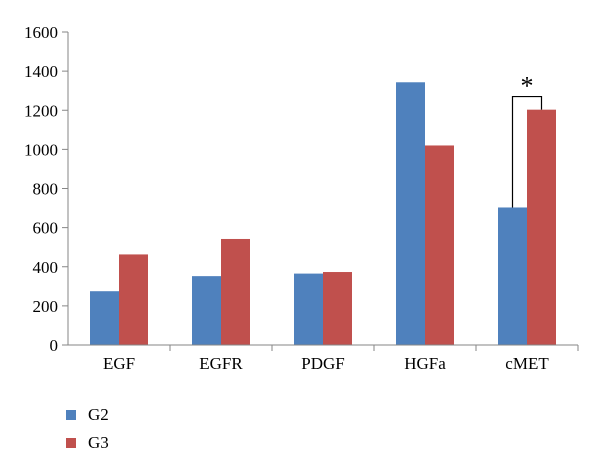 This screenshot has height=471, width=600. Describe the element at coordinates (41, 110) in the screenshot. I see `y-tick-label: 1200` at that location.